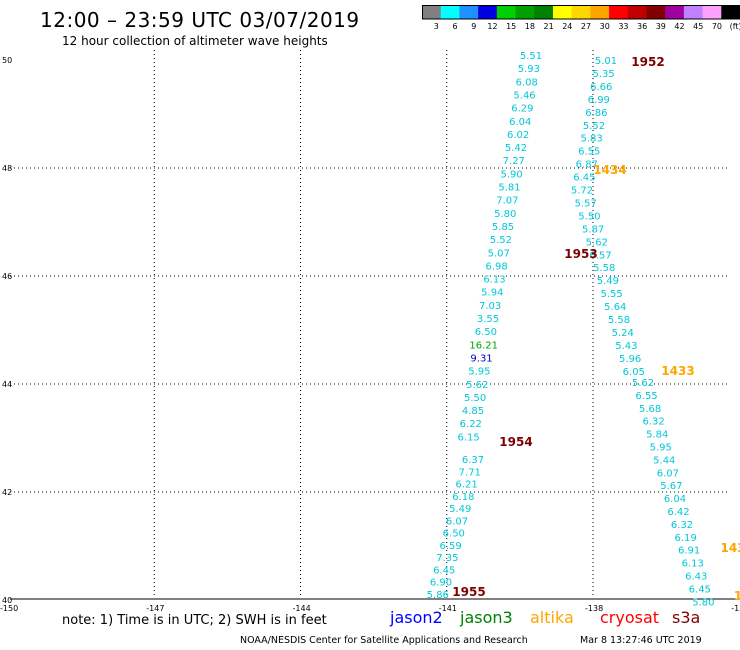 This screenshot has width=740, height=650. What do you see at coordinates (647, 62) in the screenshot?
I see `pass-number-label: 1952` at bounding box center [647, 62].